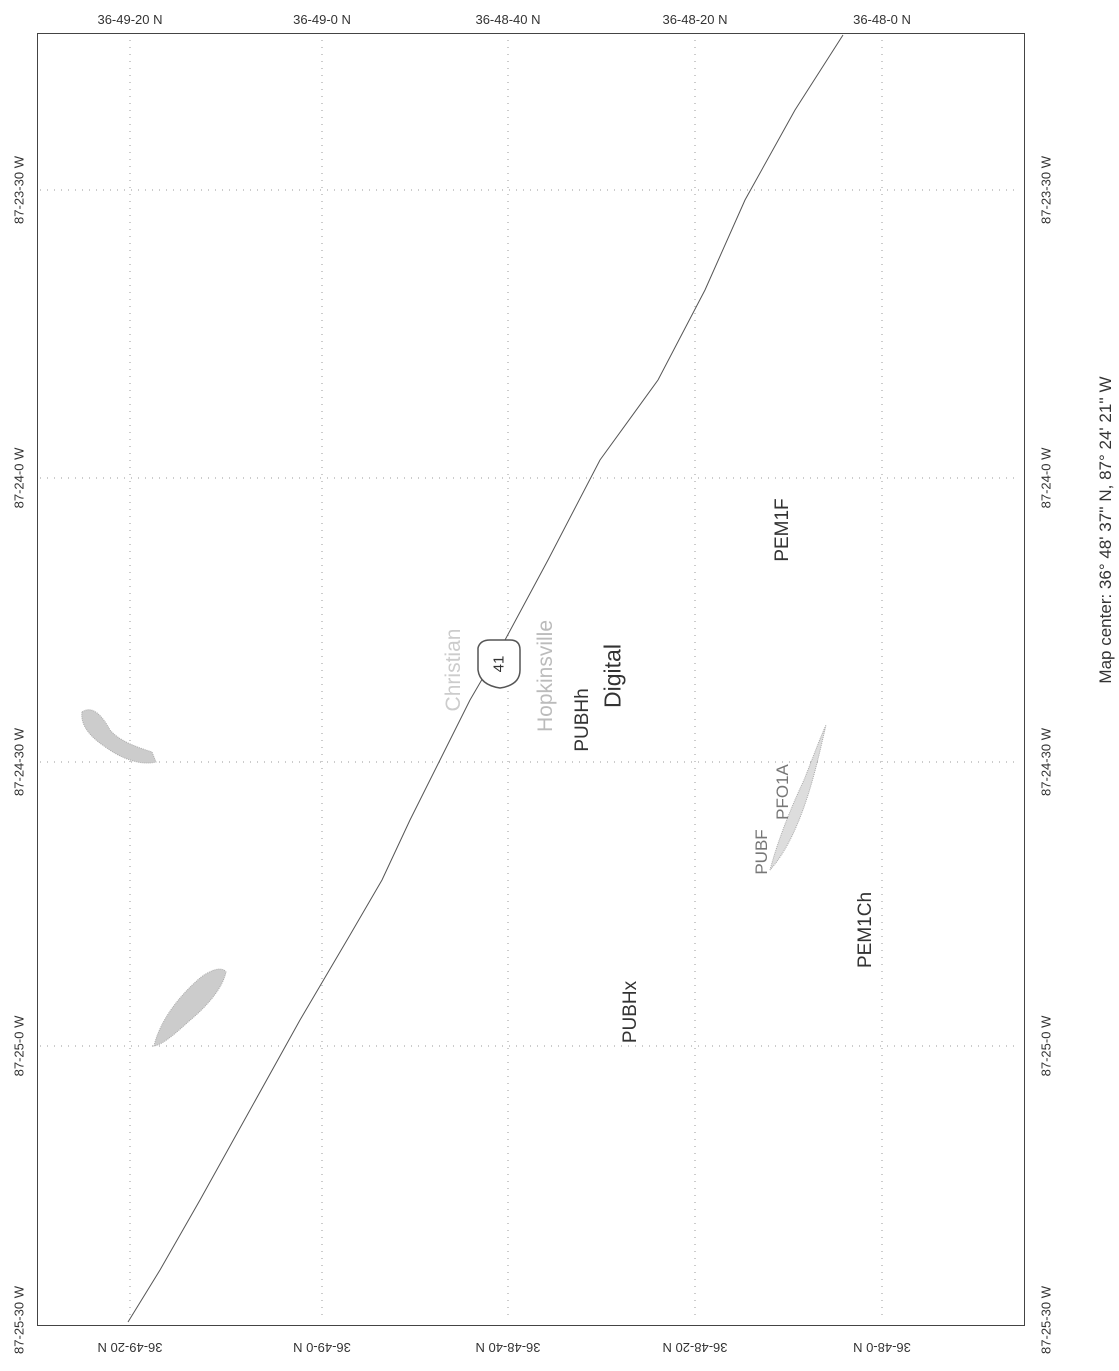 The height and width of the screenshot is (1371, 1119). What do you see at coordinates (582, 720) in the screenshot?
I see `wetland-label-pubhh: PUBHh` at bounding box center [582, 720].